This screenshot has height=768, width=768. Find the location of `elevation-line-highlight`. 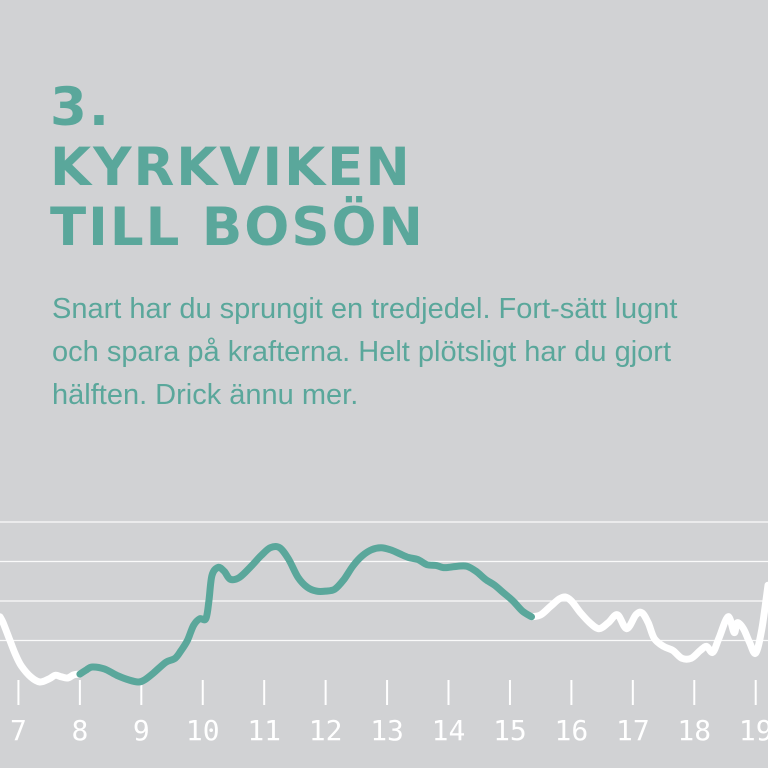

elevation-line-highlight is located at coordinates (305, 614).